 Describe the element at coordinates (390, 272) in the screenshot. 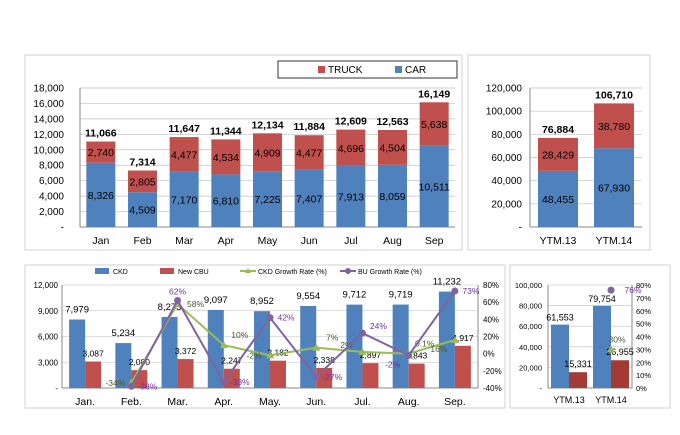

I see `bu-growth-legend-label: BU Growth Rate (%)` at that location.